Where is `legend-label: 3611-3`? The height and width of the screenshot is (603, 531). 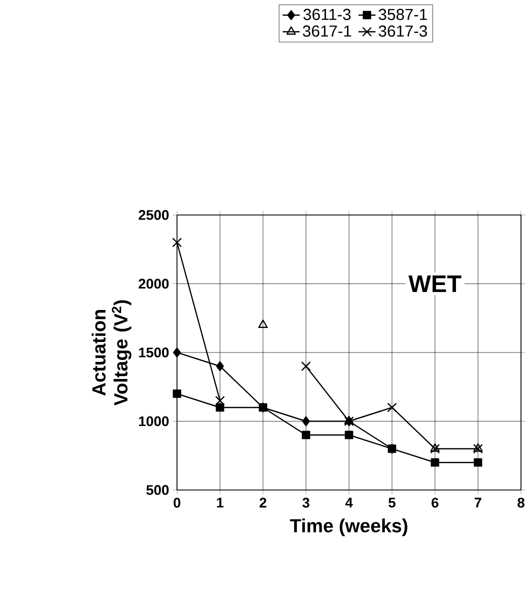 legend-label: 3611-3 is located at coordinates (327, 14).